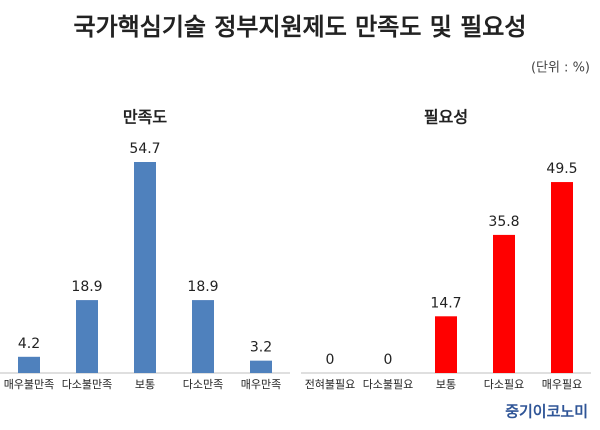  What do you see at coordinates (388, 384) in the screenshot?
I see `x-tick-label: 다소불필요` at bounding box center [388, 384].